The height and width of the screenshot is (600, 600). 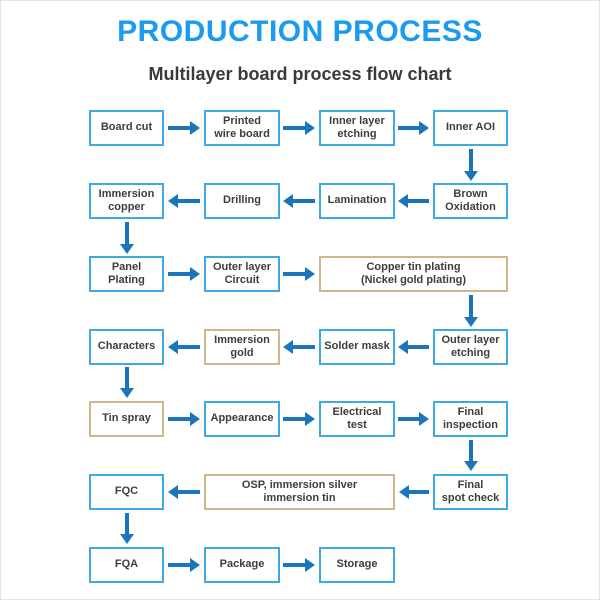 I want to click on node-characters: Characters, so click(x=126, y=347).